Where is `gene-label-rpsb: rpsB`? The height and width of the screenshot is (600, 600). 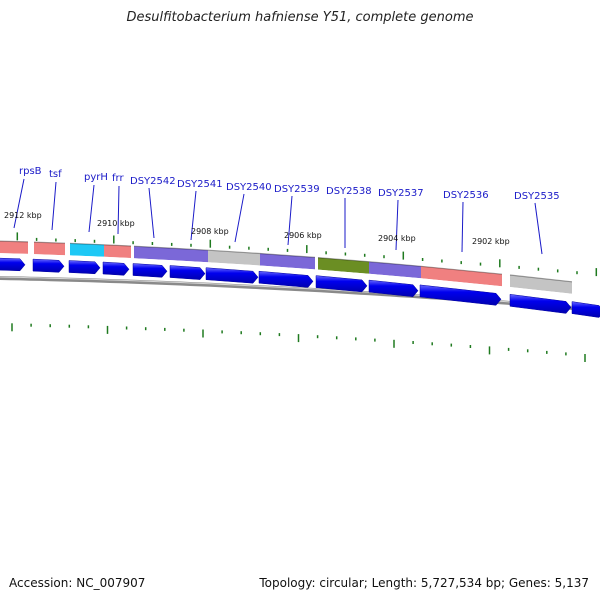
gene-label-rpsb: rpsB is located at coordinates (30, 171).